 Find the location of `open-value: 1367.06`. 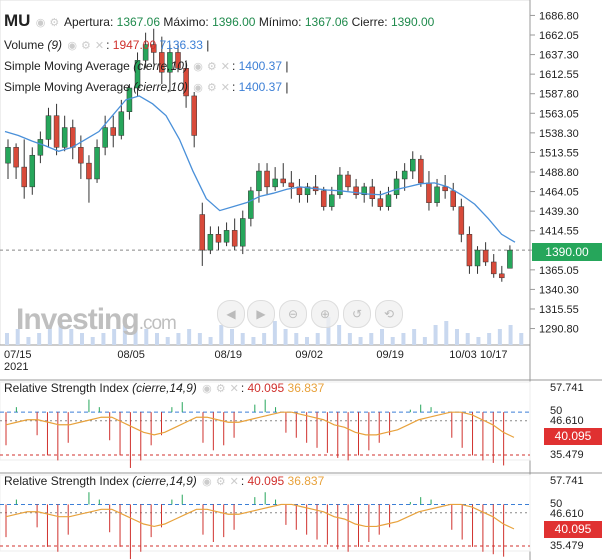

open-value: 1367.06 is located at coordinates (138, 22).